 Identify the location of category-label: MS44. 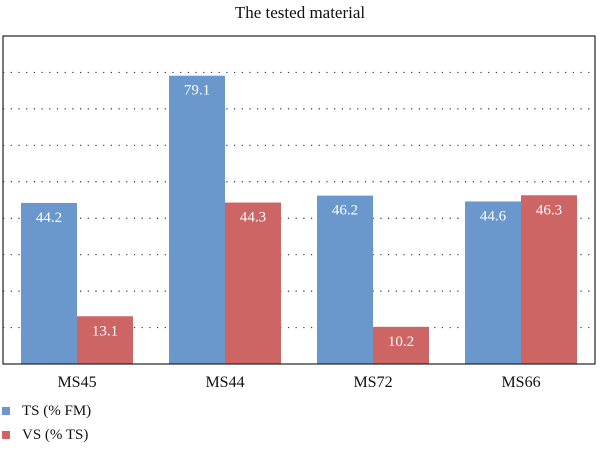
(224, 382).